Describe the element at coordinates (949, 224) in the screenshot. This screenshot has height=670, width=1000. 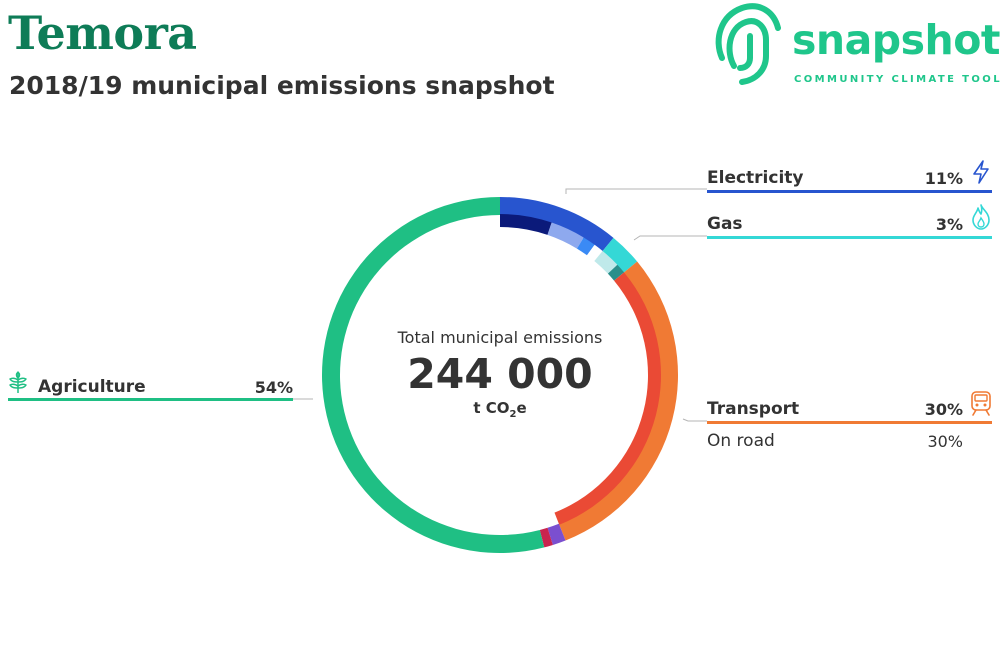
I see `gas-percent: 3%` at that location.